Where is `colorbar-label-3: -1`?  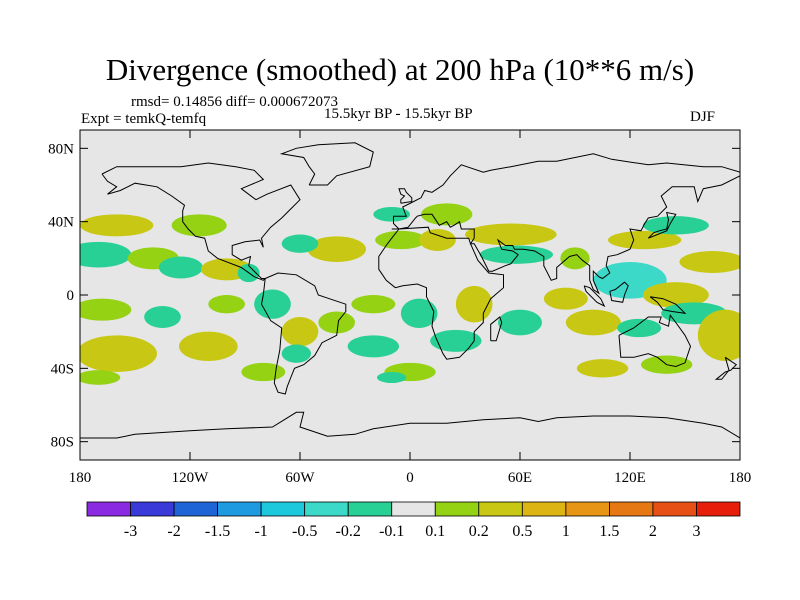
colorbar-label-3: -1 is located at coordinates (260, 531).